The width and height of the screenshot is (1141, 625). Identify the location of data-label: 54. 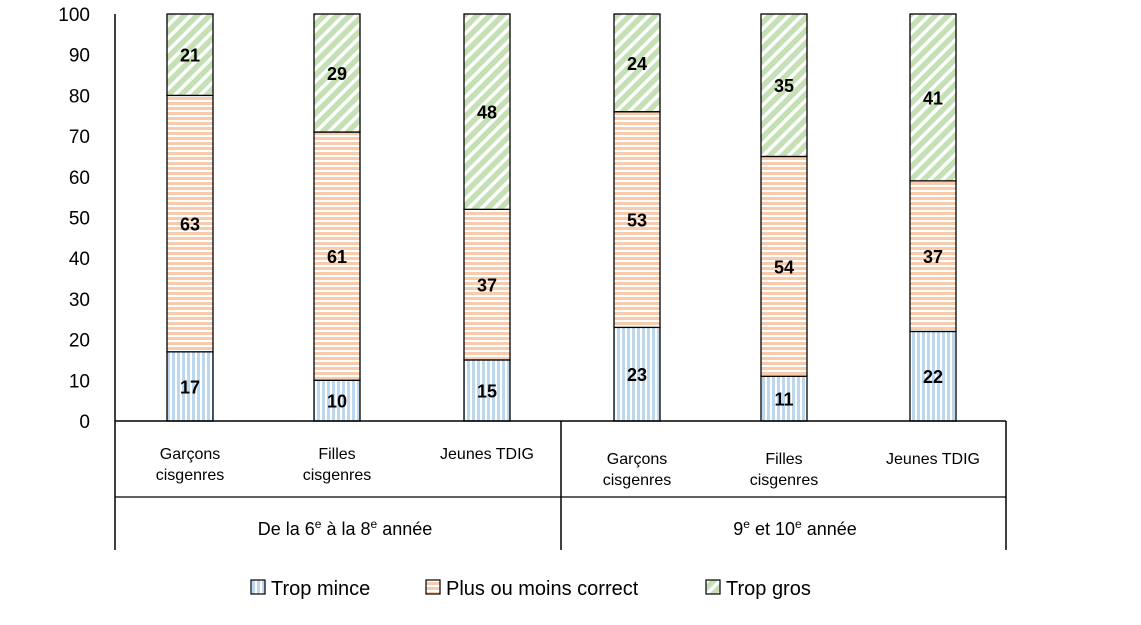
(784, 267).